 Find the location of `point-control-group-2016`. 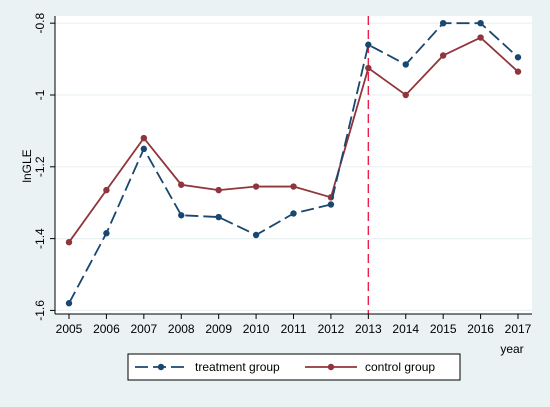

point-control-group-2016 is located at coordinates (480, 37).